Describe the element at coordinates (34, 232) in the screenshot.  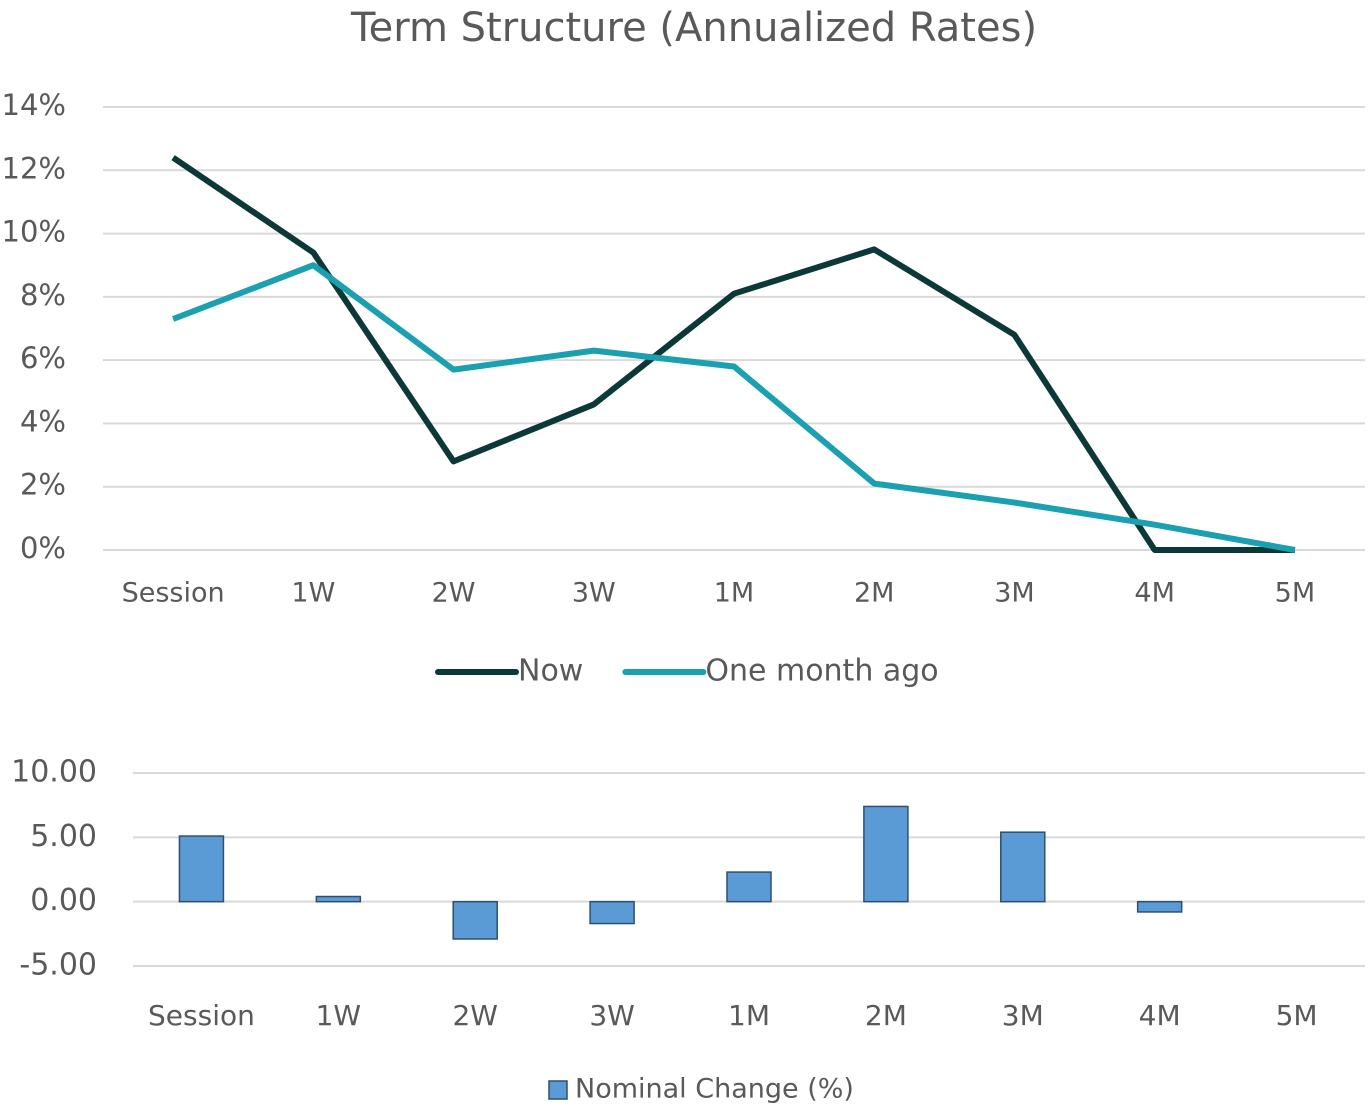
I see `y-tick-label: 10%` at that location.